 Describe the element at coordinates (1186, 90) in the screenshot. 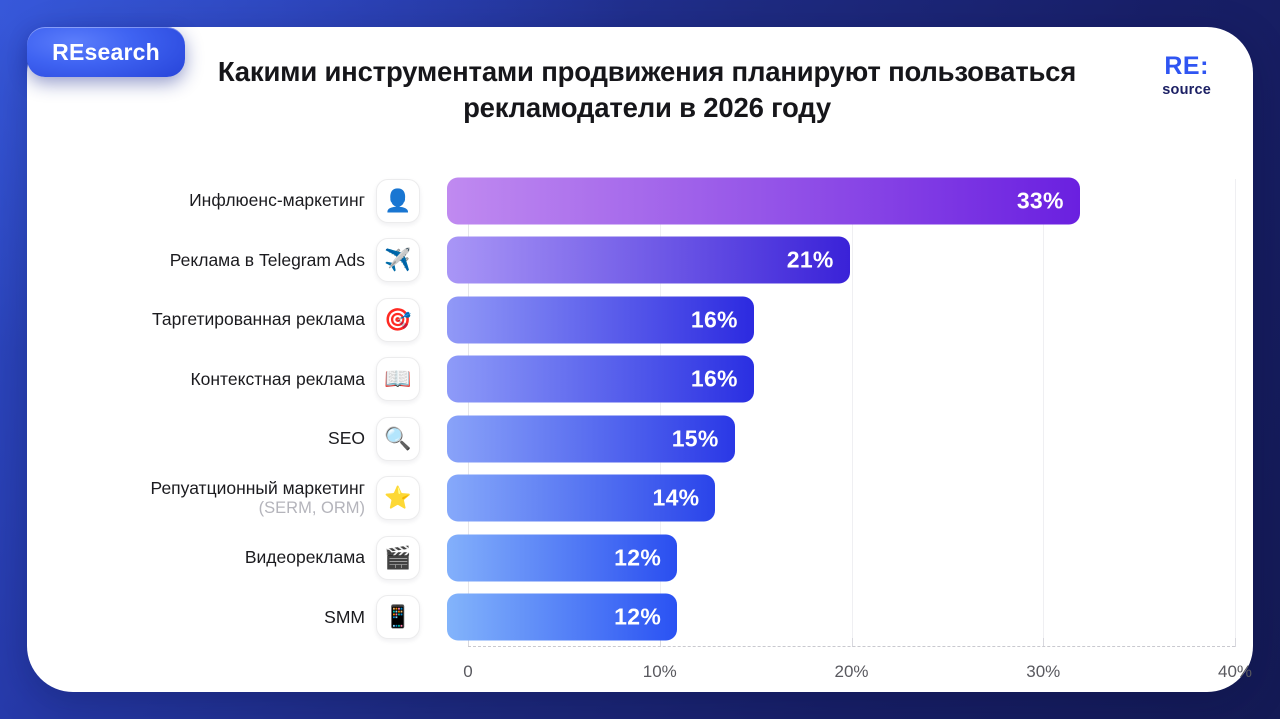

I see `logo-secondary-text: source` at that location.